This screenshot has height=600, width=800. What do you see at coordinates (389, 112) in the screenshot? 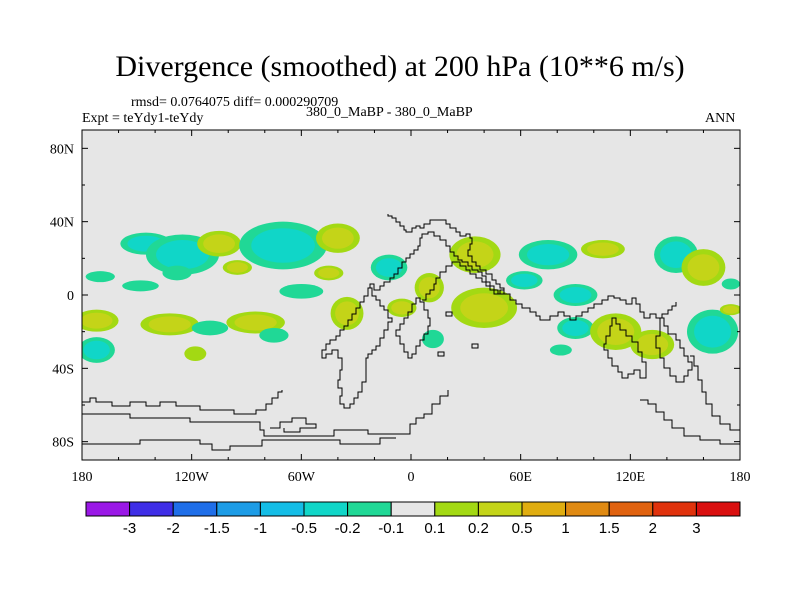
I see `case-label: 380_0_MaBP - 380_0_MaBP` at bounding box center [389, 112].